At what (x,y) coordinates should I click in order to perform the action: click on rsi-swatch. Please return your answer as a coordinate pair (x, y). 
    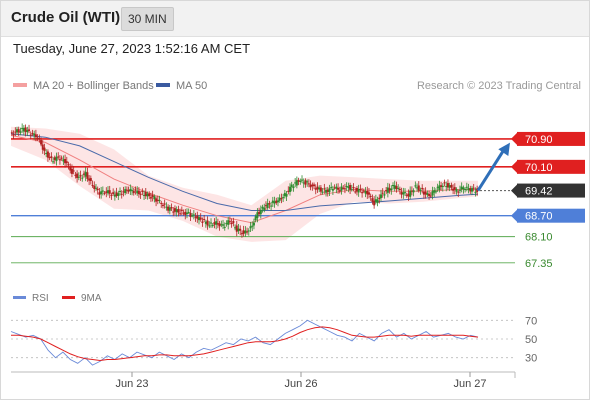
    Looking at the image, I should click on (19, 297).